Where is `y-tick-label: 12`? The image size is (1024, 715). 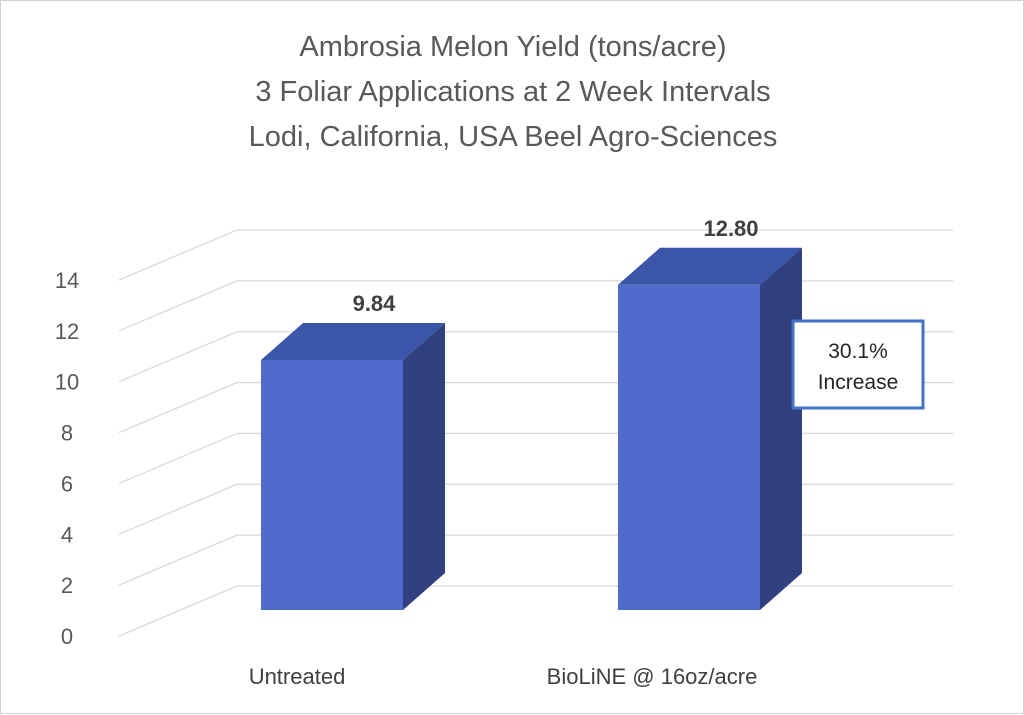
y-tick-label: 12 is located at coordinates (67, 331).